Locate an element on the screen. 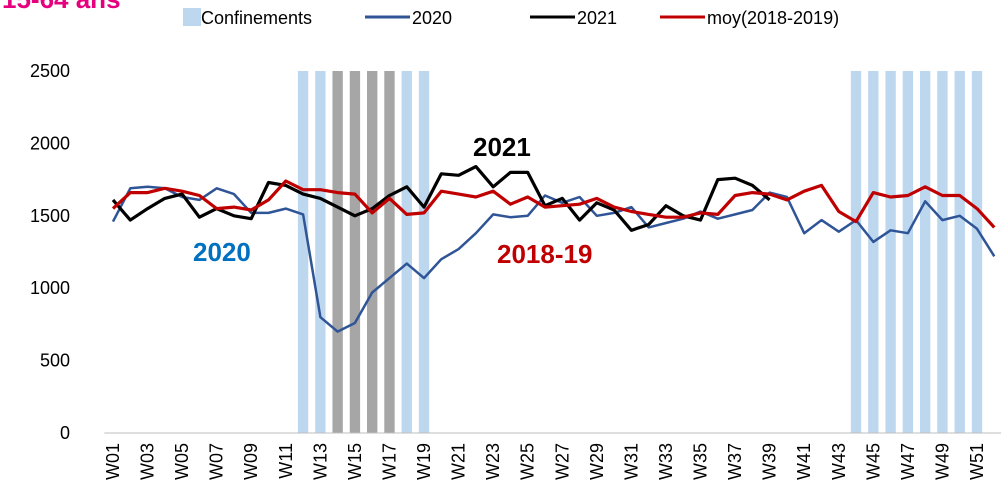 The image size is (1001, 498). x-tick-label: W37 is located at coordinates (735, 461).